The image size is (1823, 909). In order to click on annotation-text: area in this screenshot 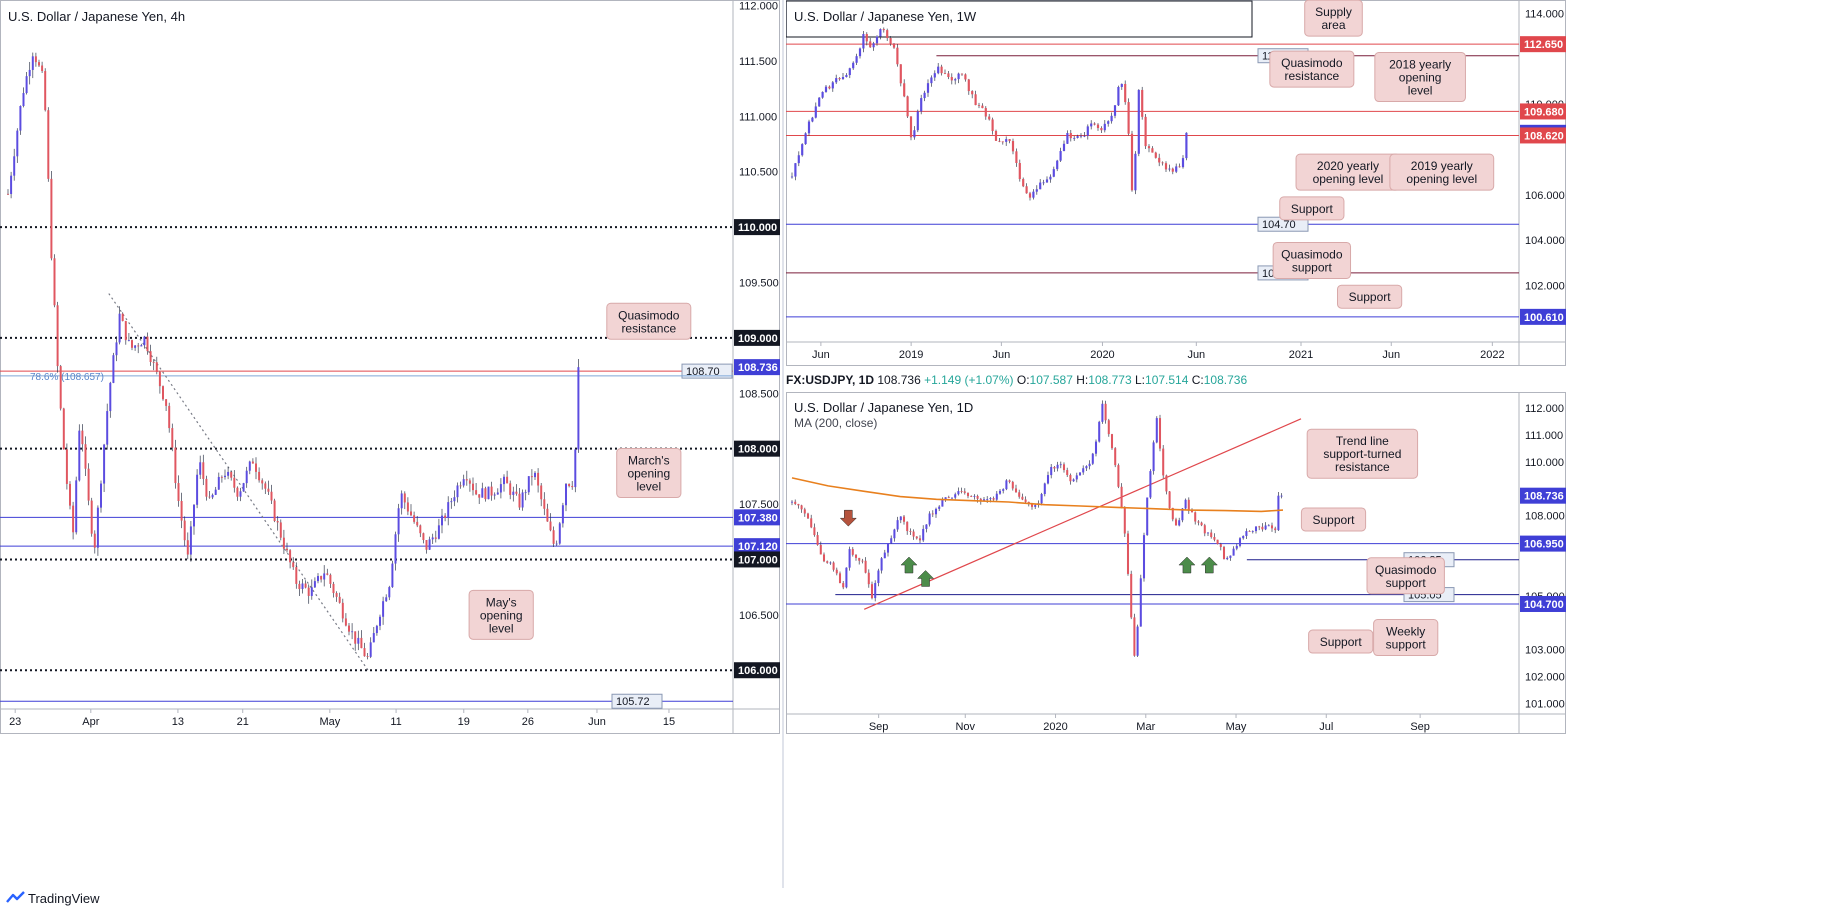, I will do `click(1333, 25)`.